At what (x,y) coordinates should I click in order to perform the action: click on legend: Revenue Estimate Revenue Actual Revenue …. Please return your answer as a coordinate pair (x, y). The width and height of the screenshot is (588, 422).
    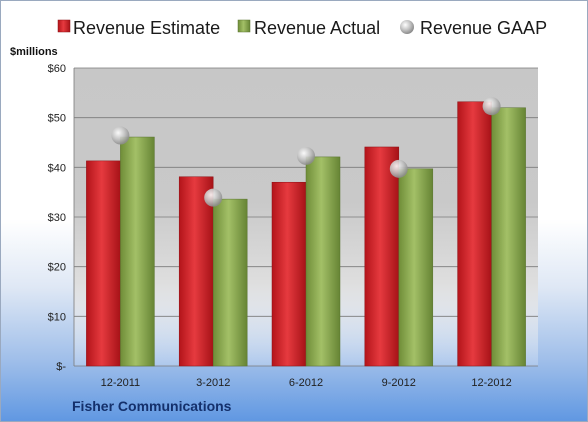
    Looking at the image, I should click on (302, 28).